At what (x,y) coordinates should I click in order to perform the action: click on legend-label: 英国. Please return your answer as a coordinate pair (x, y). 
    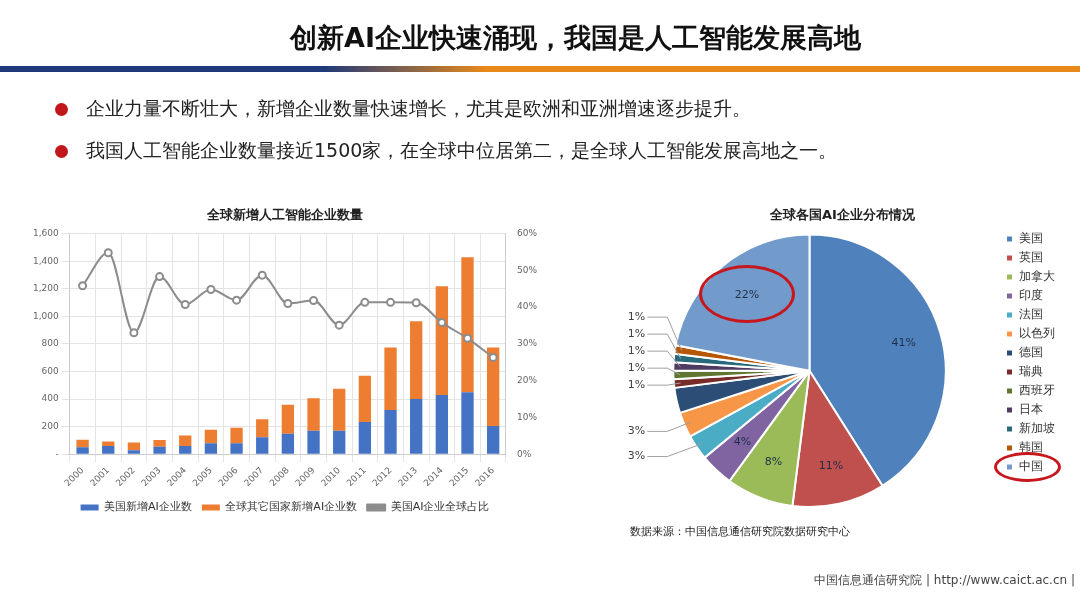
    Looking at the image, I should click on (1031, 257).